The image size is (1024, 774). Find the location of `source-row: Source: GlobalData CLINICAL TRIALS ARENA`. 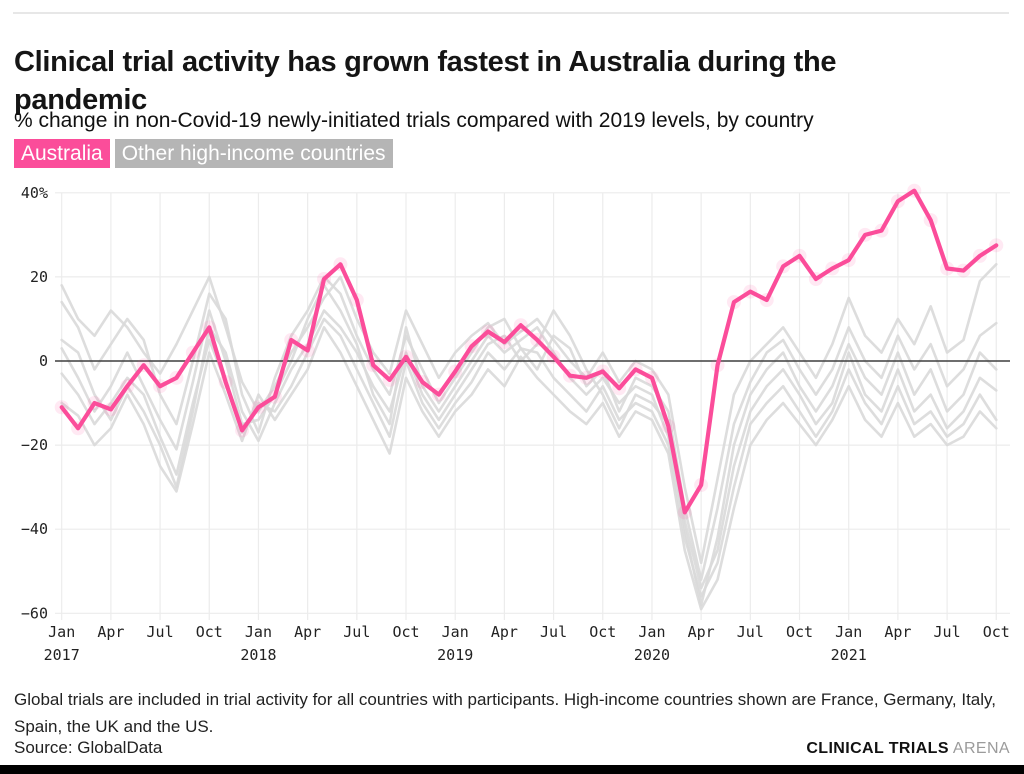

source-row: Source: GlobalData CLINICAL TRIALS ARENA is located at coordinates (512, 748).